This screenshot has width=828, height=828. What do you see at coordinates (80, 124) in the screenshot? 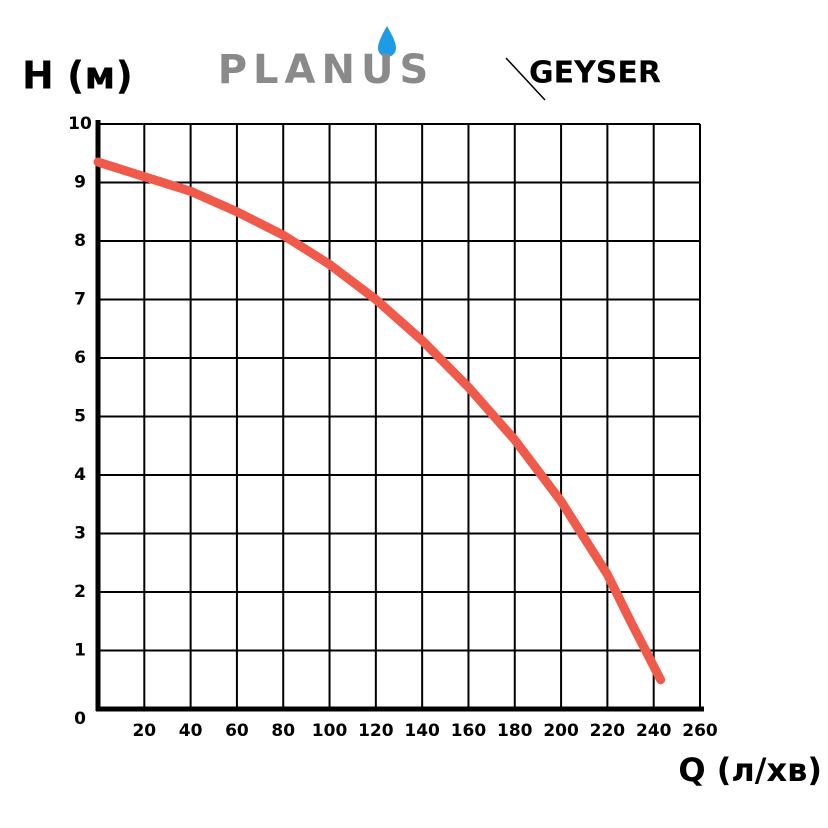
I see `y-tick-label: 10` at bounding box center [80, 124].